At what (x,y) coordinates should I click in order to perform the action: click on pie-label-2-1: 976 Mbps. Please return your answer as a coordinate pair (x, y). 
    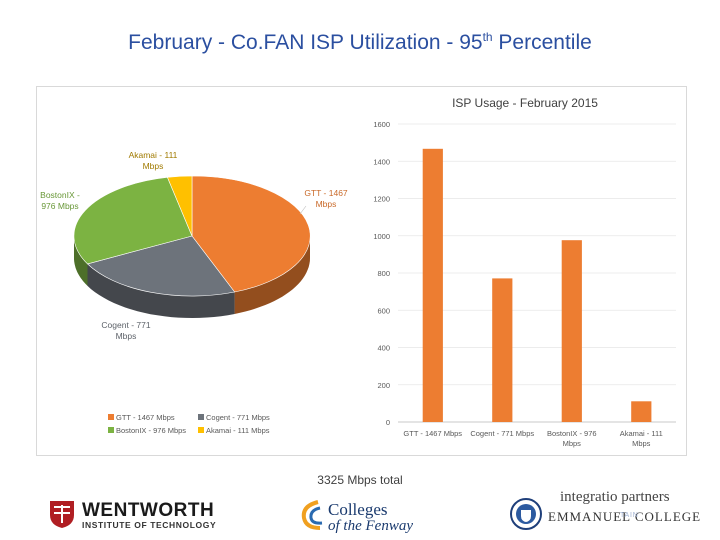
    Looking at the image, I should click on (59, 206).